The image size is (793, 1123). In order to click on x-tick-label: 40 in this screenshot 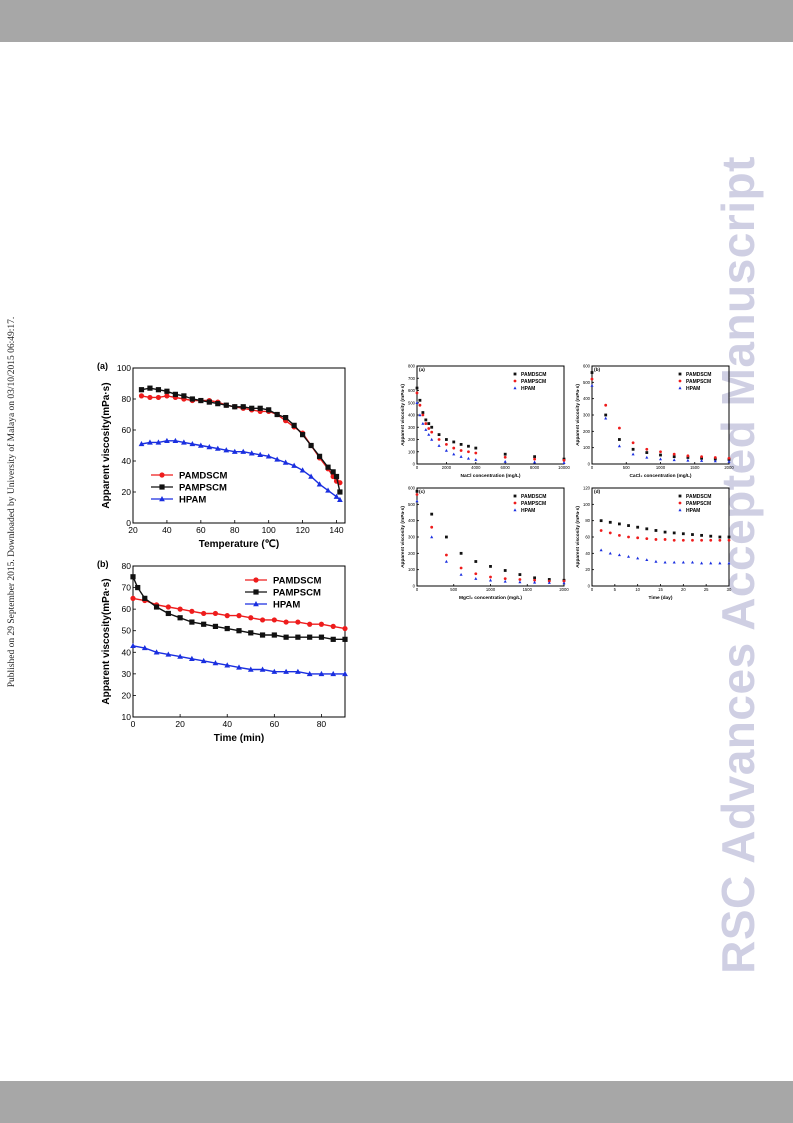, I will do `click(167, 530)`.